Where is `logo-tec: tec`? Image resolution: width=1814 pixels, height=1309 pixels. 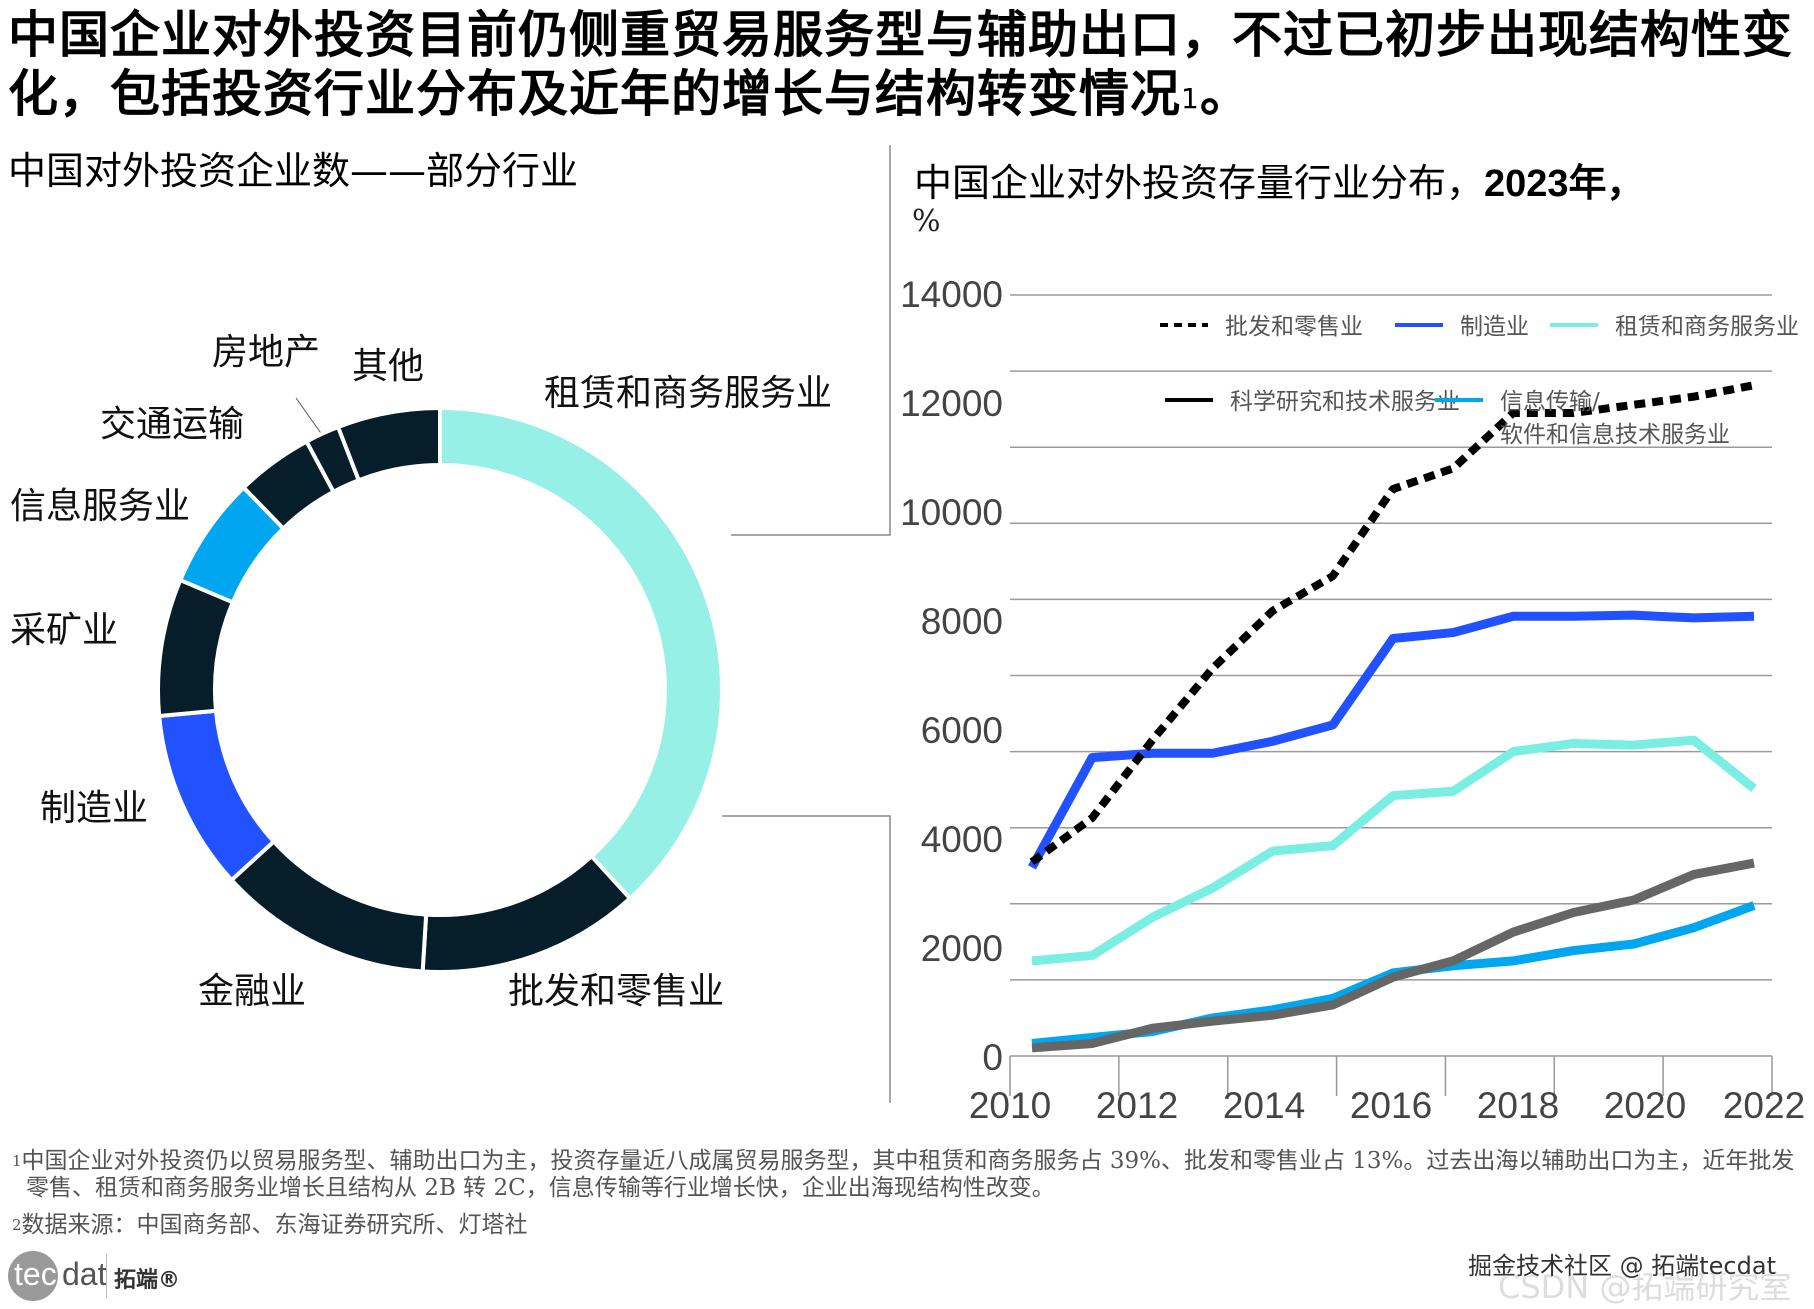 logo-tec: tec is located at coordinates (35, 1274).